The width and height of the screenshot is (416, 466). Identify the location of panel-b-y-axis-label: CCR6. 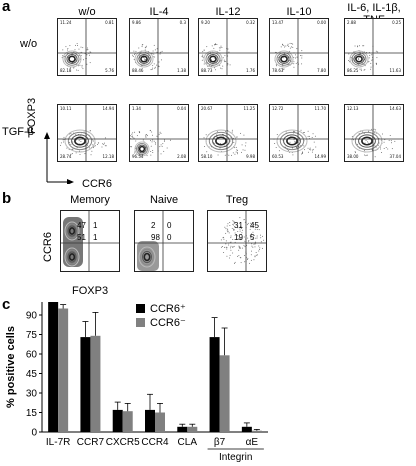
(48, 247).